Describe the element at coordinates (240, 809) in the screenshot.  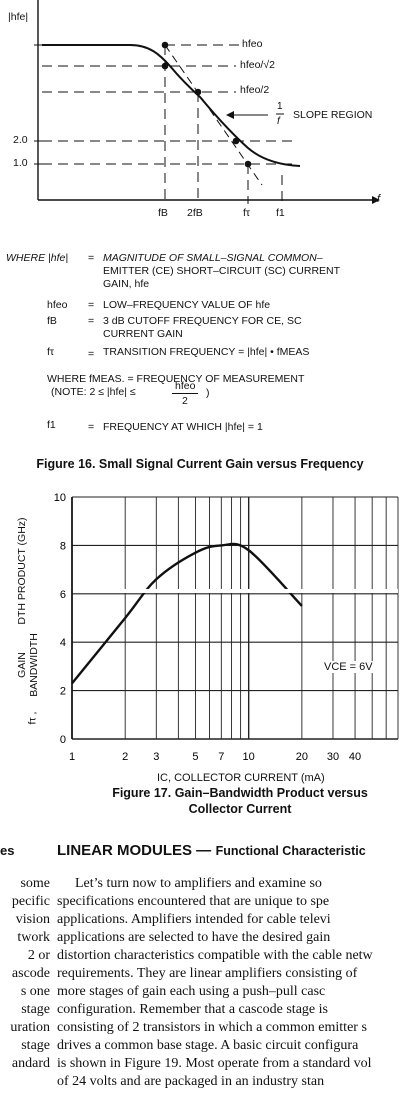
I see `fig17-caption-2: Collector Current` at that location.